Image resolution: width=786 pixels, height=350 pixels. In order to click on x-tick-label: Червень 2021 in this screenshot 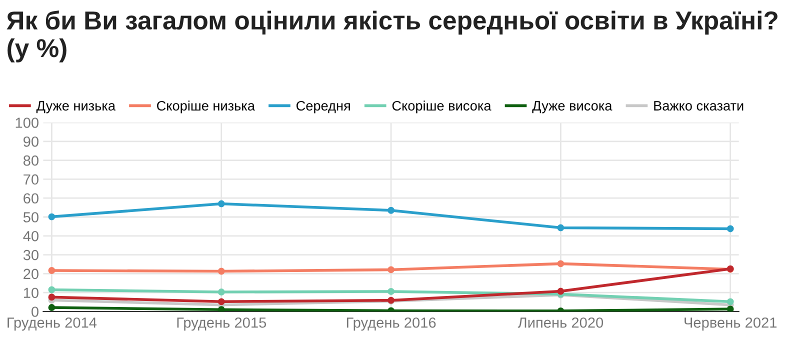, I will do `click(730, 324)`.